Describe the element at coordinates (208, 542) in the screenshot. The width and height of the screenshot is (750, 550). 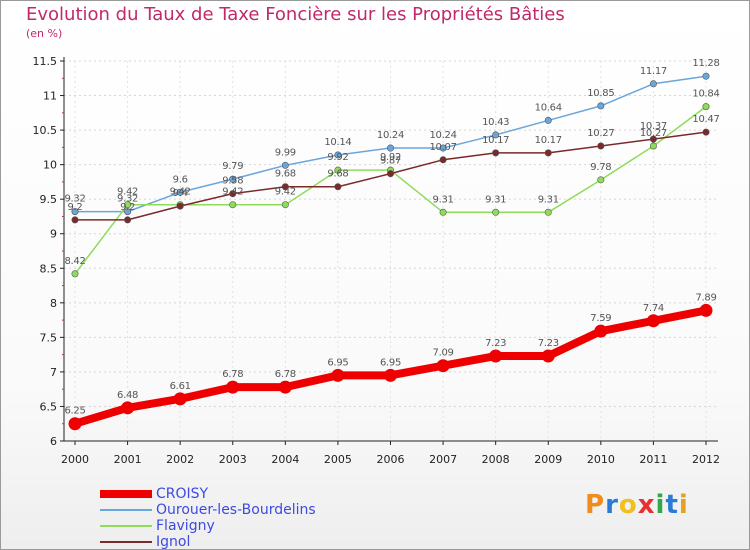
I see `legend-item-ignol: Ignol` at that location.